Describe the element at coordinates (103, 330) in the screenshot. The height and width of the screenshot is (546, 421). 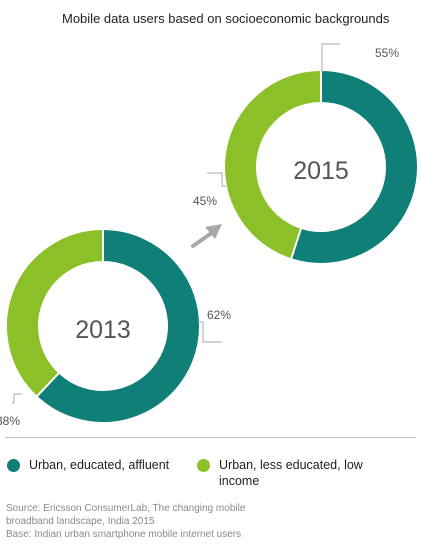
I see `donut-2013-year-label: 2013` at that location.